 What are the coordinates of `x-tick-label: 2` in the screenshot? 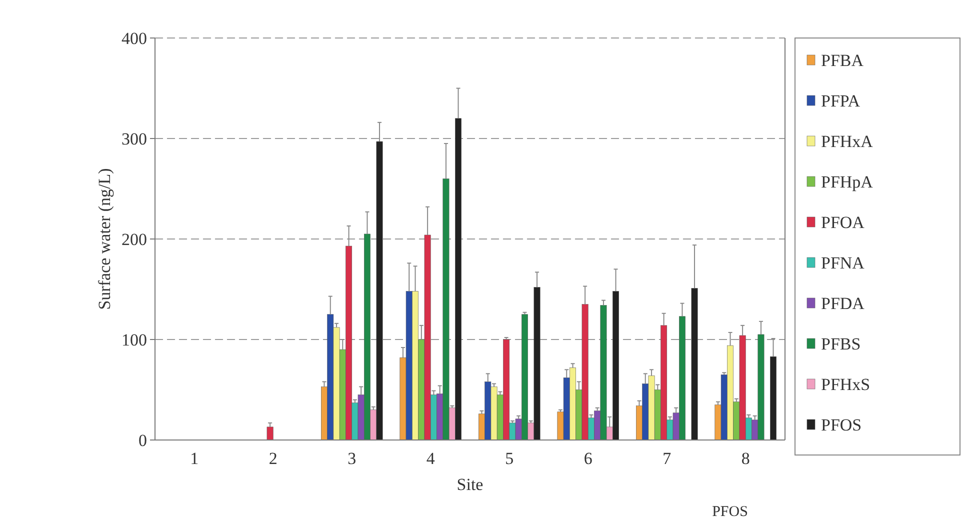 It's located at (273, 458).